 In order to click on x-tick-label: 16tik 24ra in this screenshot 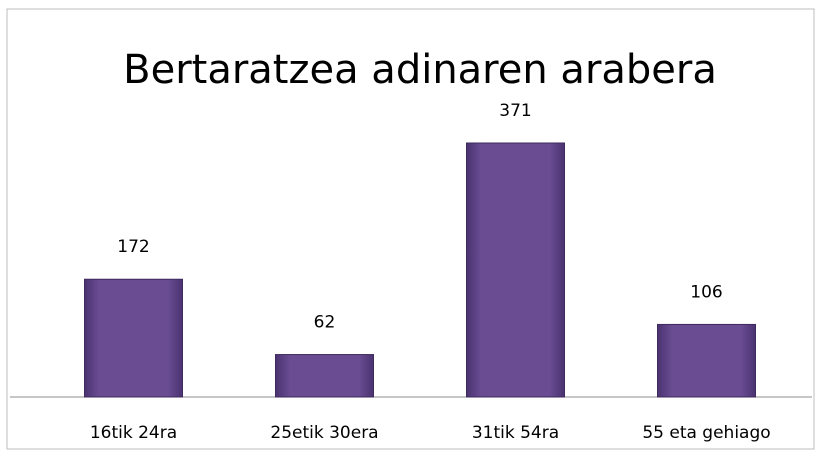, I will do `click(133, 433)`.